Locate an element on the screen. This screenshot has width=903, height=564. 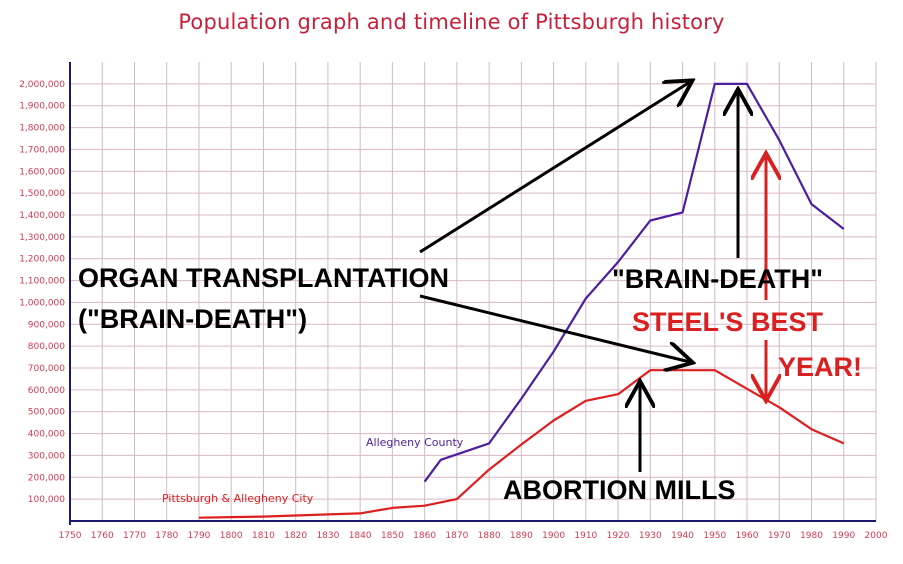
annotation-brain-death: "BRAIN-DEATH" is located at coordinates (717, 279).